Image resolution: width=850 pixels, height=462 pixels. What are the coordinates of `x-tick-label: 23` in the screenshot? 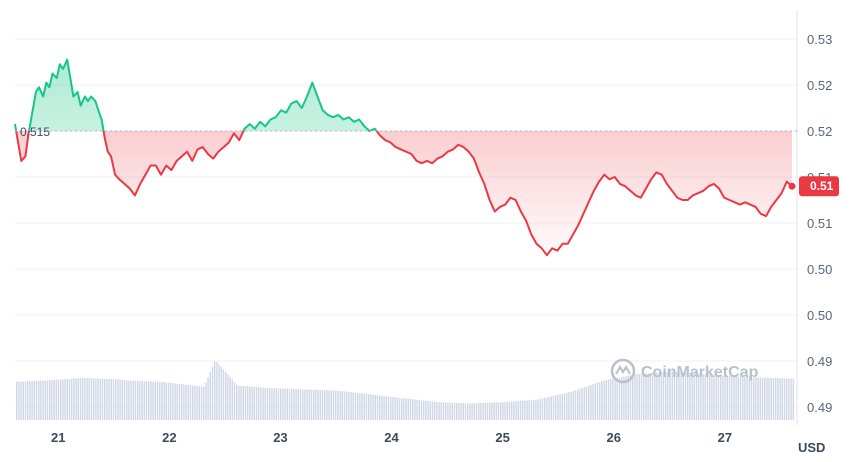 It's located at (280, 437).